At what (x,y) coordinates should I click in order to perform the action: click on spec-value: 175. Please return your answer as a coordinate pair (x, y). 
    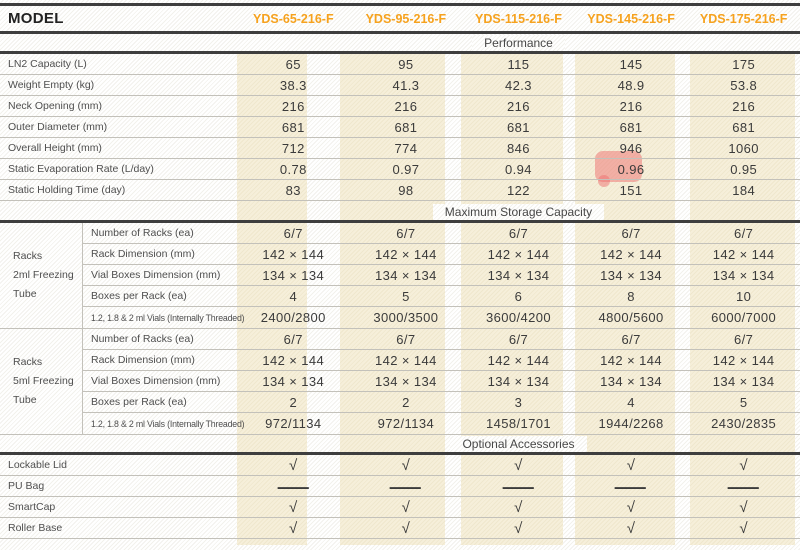
    Looking at the image, I should click on (744, 64).